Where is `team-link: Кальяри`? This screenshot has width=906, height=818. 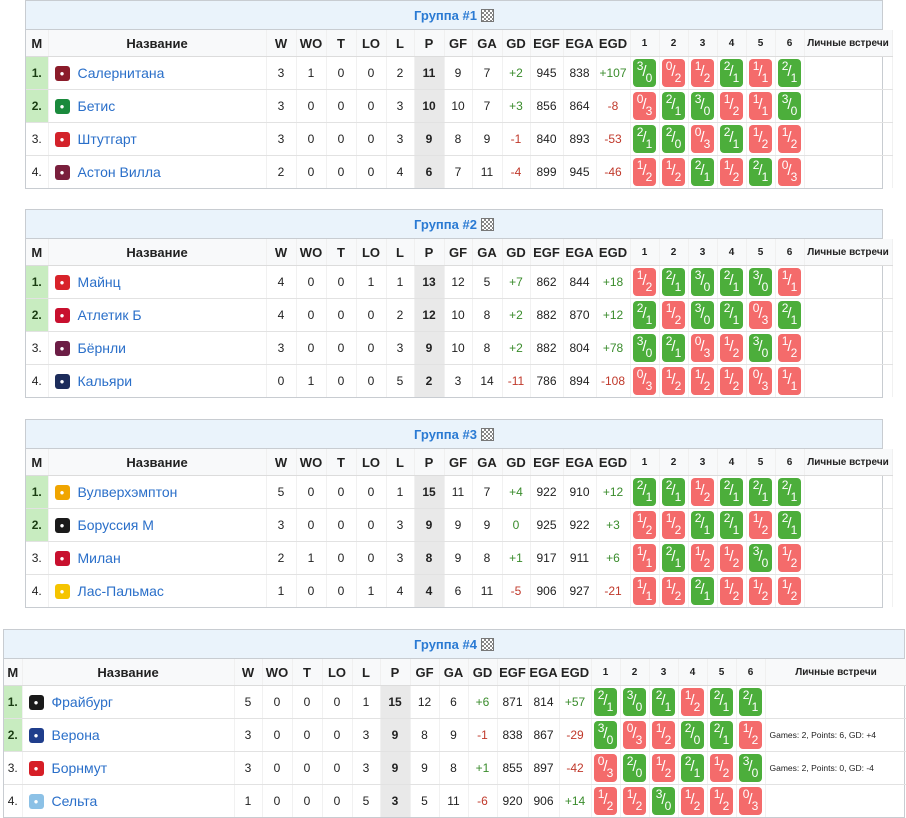 team-link: Кальяри is located at coordinates (105, 381).